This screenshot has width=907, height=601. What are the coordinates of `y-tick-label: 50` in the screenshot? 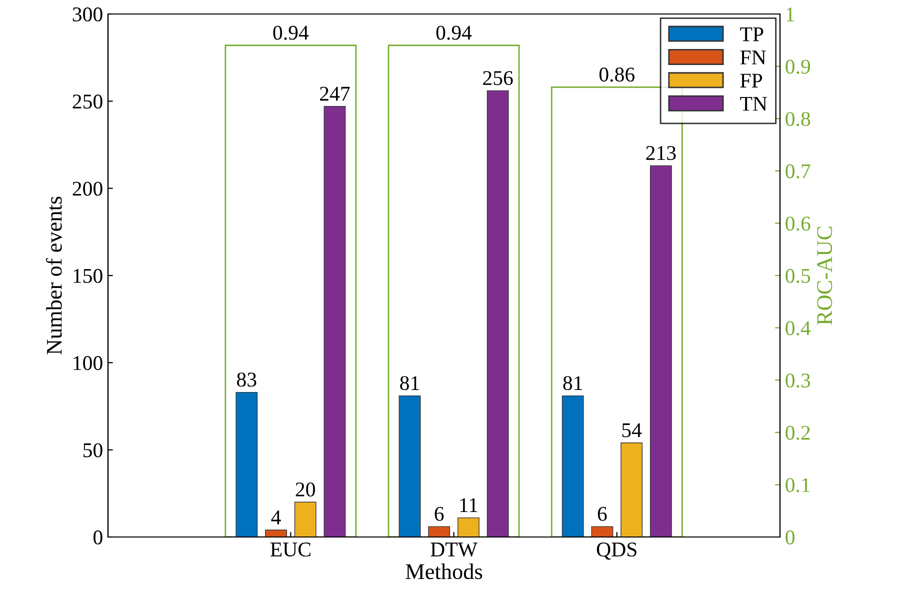 It's located at (93, 450).